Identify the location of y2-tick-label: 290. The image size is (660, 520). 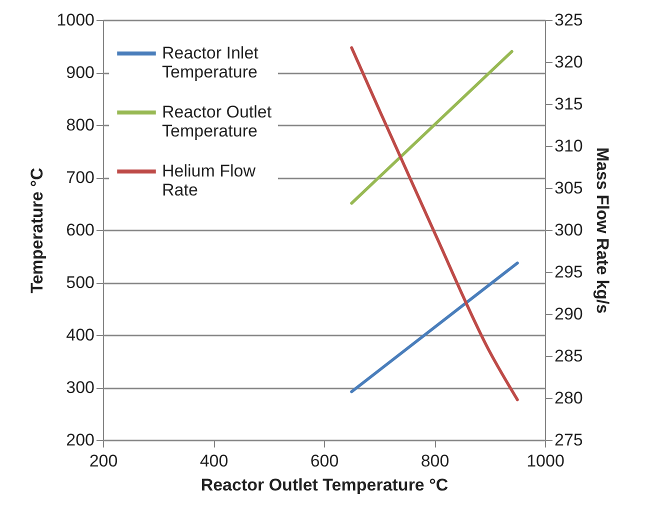
(568, 314).